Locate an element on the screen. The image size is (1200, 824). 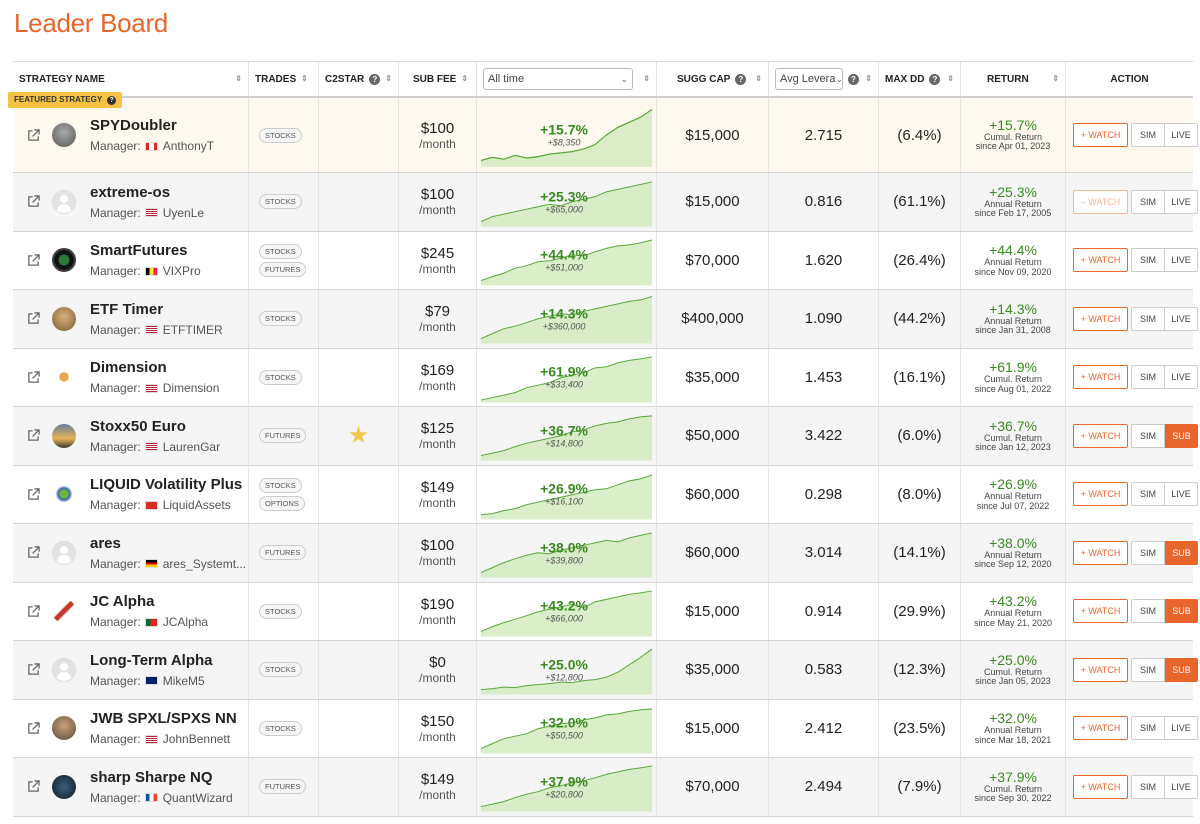
strategy-name-link: ares is located at coordinates (105, 543).